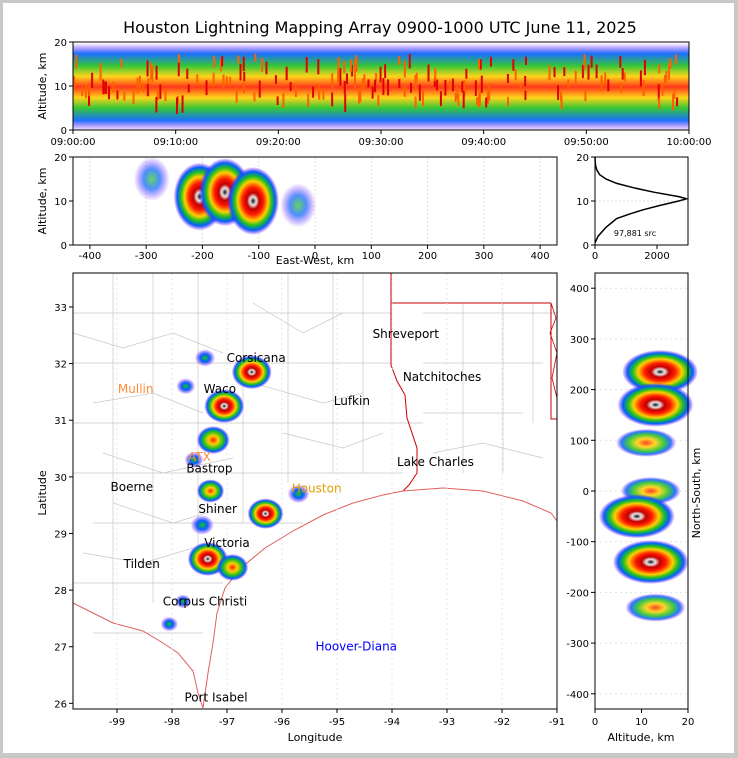  Describe the element at coordinates (64, 131) in the screenshot. I see `altitude-time-ytick-label: 0` at that location.